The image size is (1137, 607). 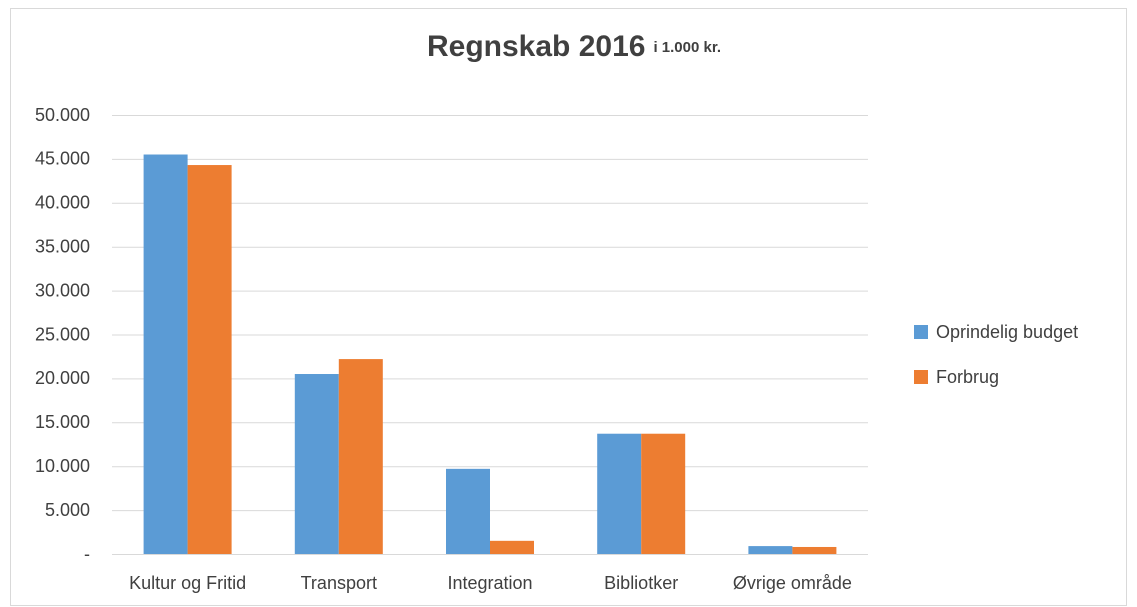 I want to click on y-tick-label: 25.000, so click(x=62, y=334).